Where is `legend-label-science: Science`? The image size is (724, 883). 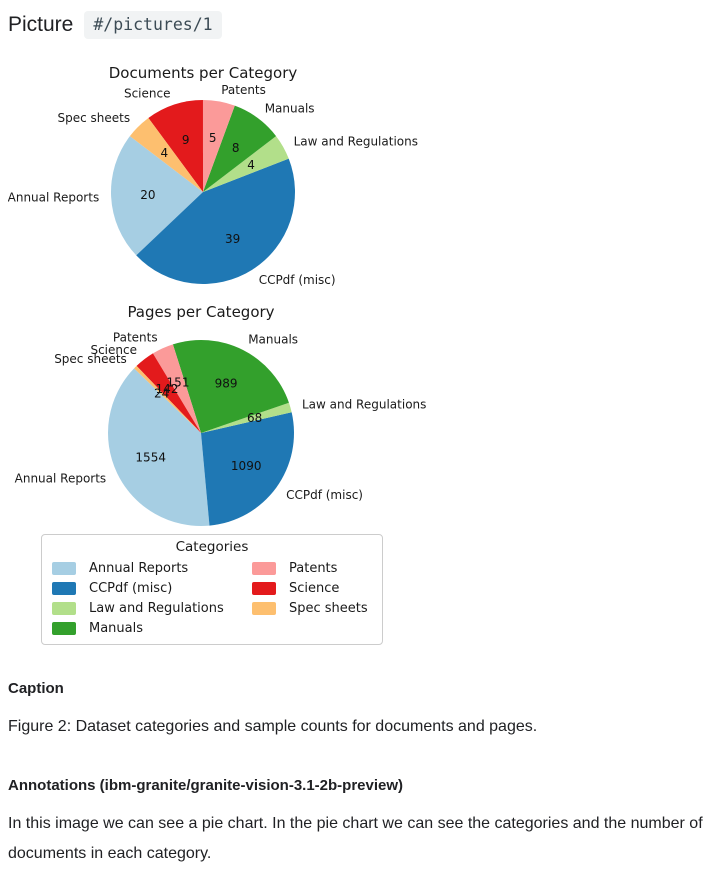 legend-label-science: Science is located at coordinates (314, 588).